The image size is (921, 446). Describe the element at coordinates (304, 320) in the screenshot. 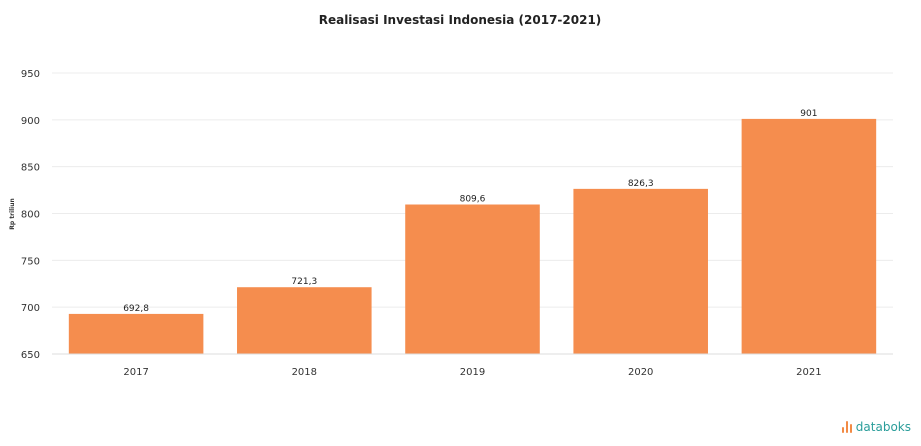

I see `bar-2018` at that location.